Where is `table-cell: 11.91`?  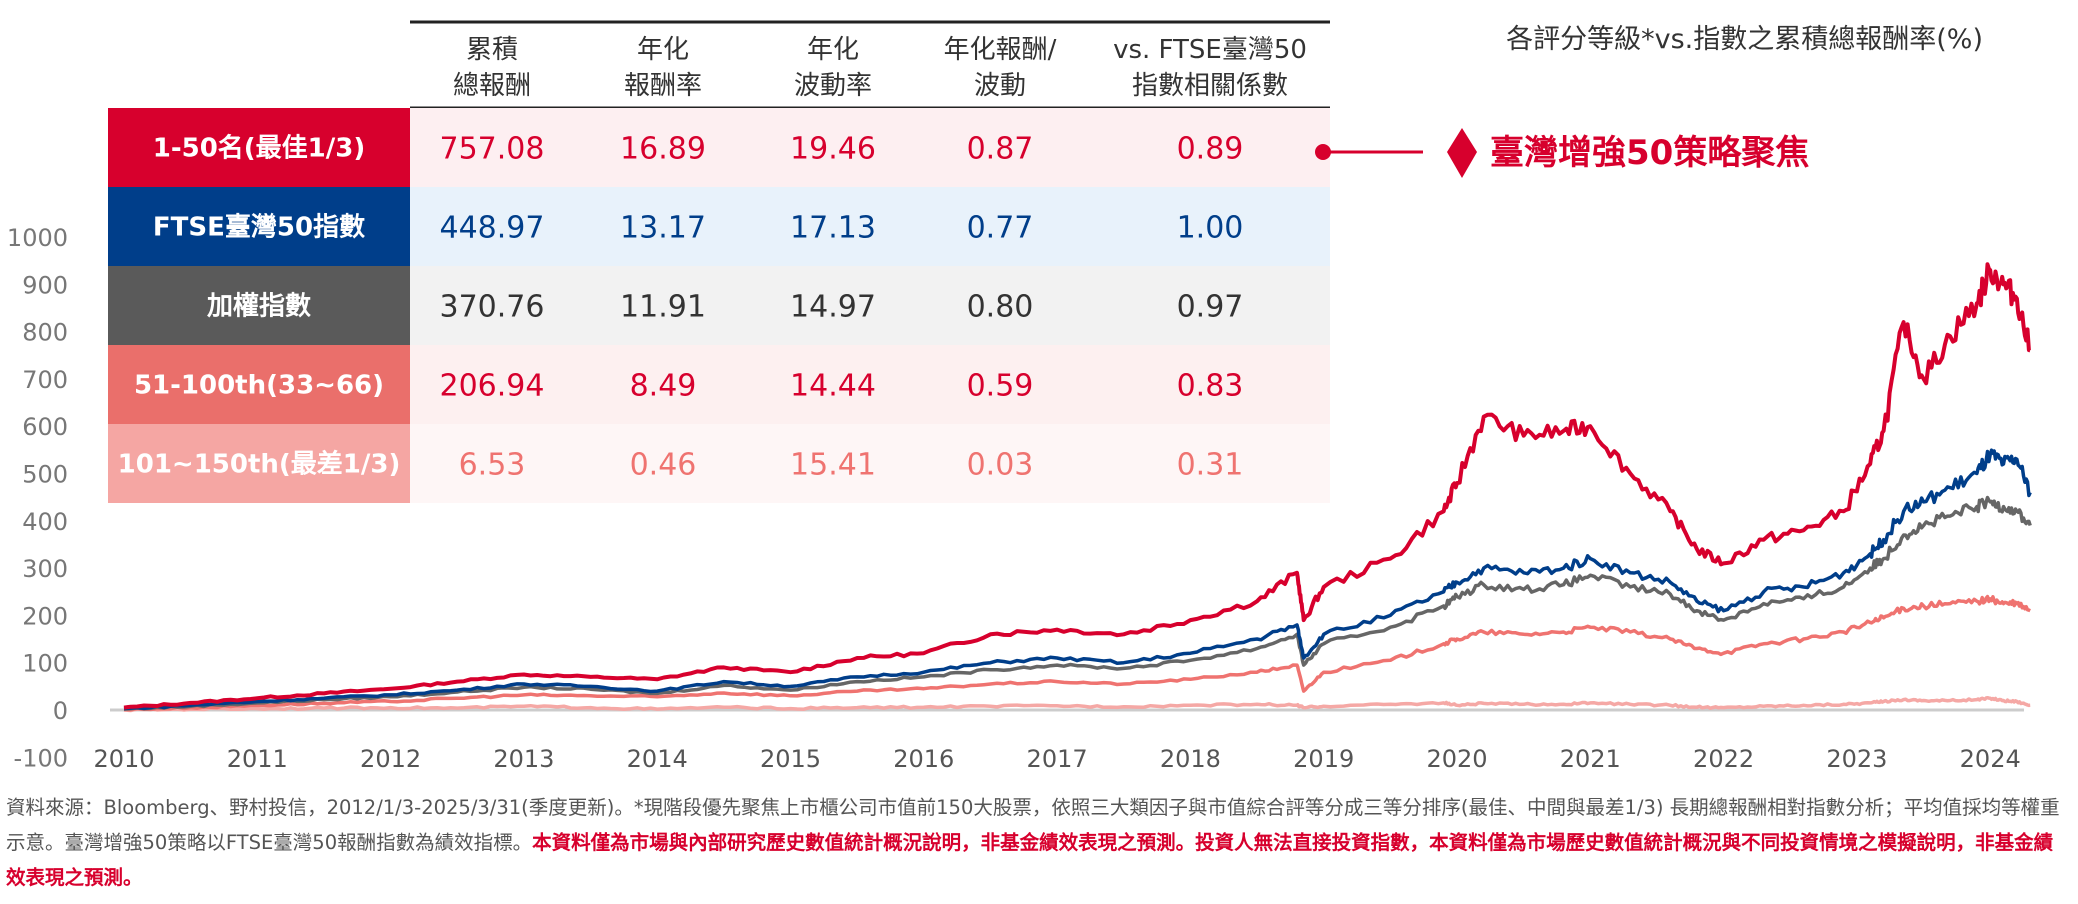
table-cell: 11.91 is located at coordinates (663, 307).